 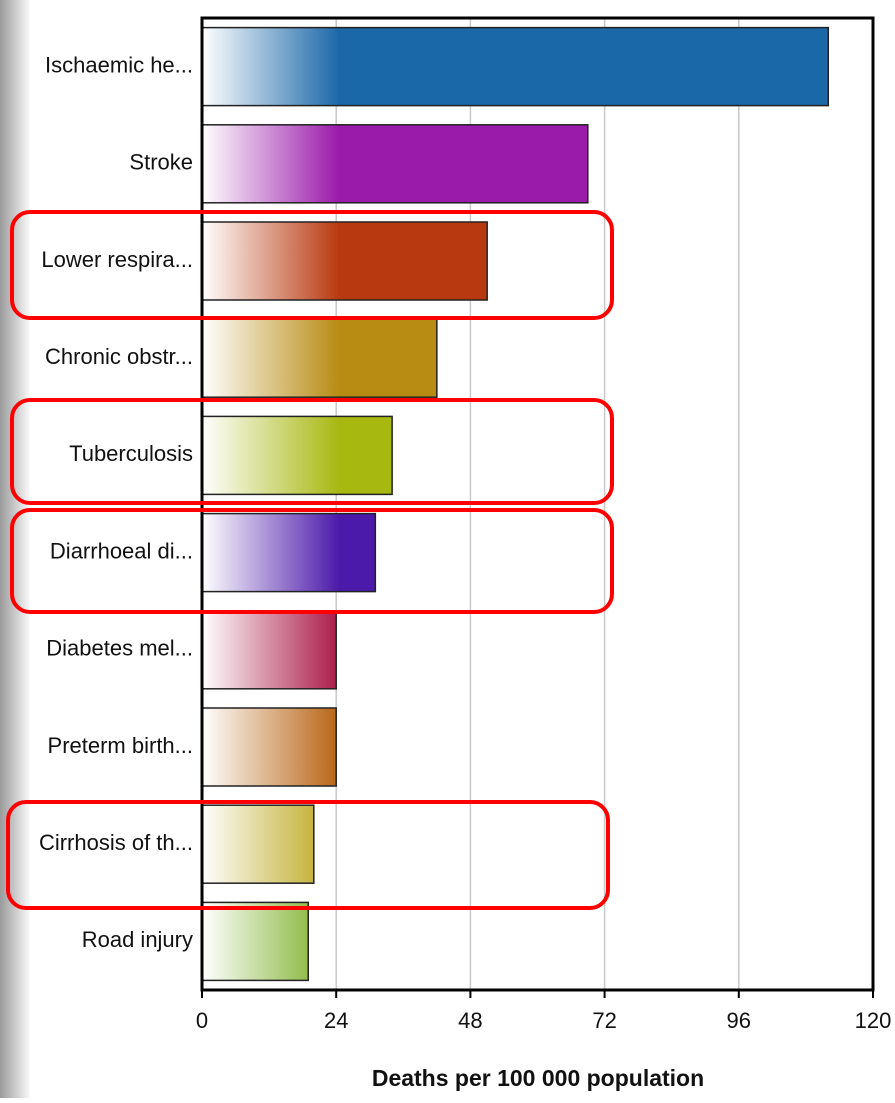 What do you see at coordinates (161, 162) in the screenshot?
I see `y-tick-label: Stroke` at bounding box center [161, 162].